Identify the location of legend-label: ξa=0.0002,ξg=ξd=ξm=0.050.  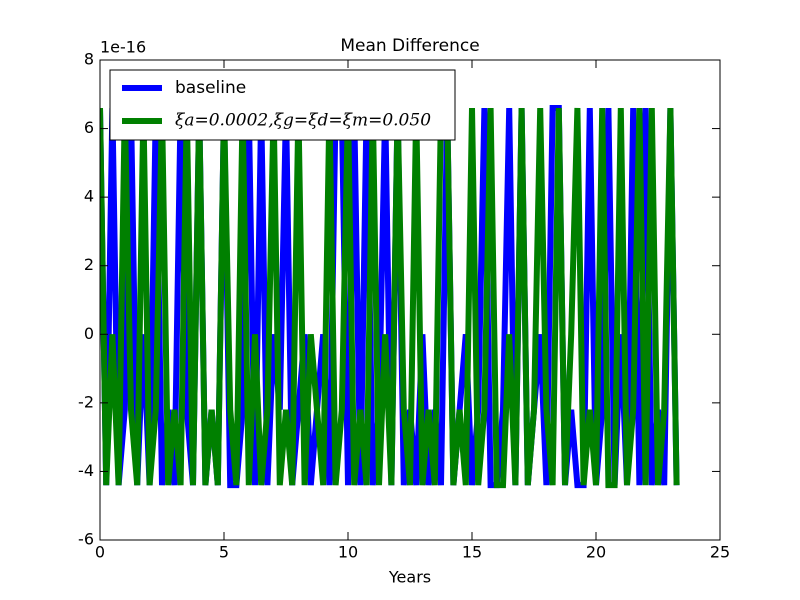
(303, 121).